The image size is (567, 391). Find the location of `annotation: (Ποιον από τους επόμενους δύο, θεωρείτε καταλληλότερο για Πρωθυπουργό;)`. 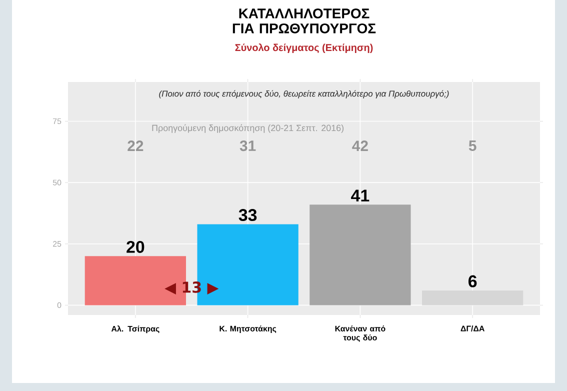

annotation: (Ποιον από τους επόμενους δύο, θεωρείτε καταλληλότερο για Πρωθυπουργό;) is located at coordinates (304, 94).